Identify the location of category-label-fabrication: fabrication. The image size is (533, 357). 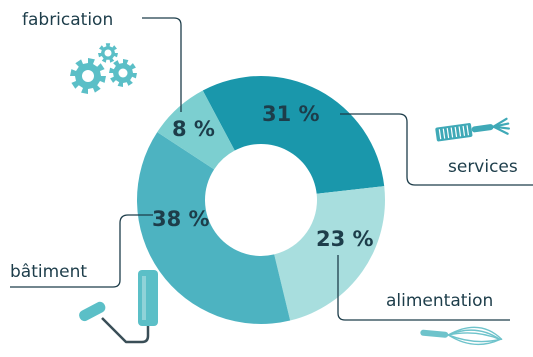
(67, 20).